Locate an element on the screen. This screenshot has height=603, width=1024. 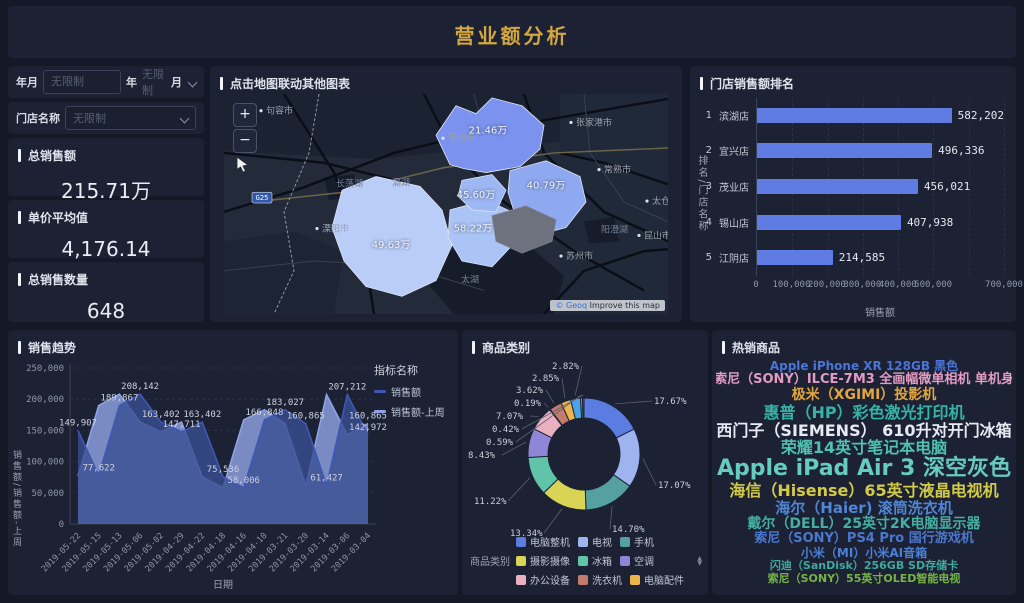
category-legend-item: 办公设备 is located at coordinates (543, 579).